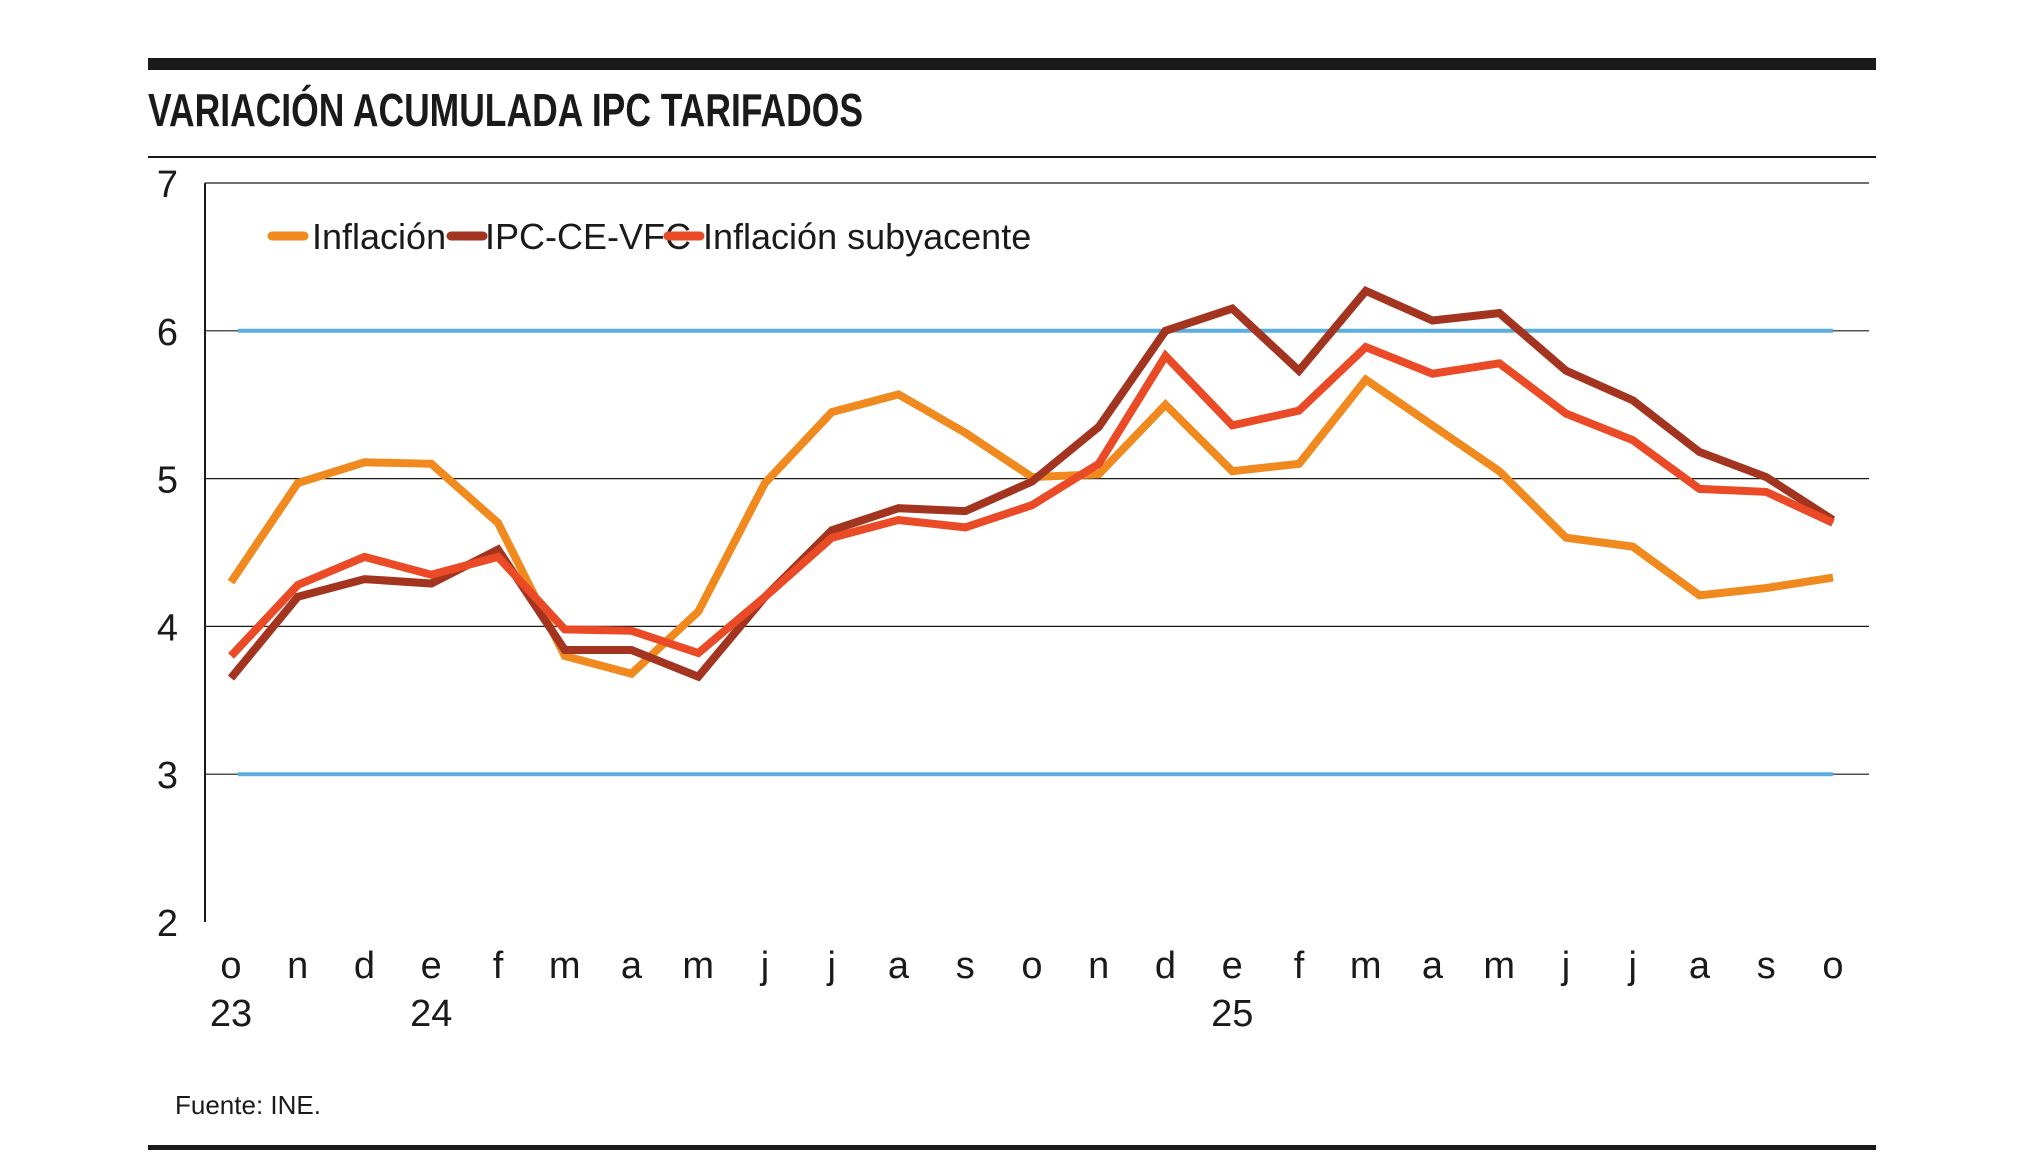 Image resolution: width=2021 pixels, height=1168 pixels. I want to click on legend: Inflación IPC-CE-VFC Inflación subyacente, so click(649, 236).